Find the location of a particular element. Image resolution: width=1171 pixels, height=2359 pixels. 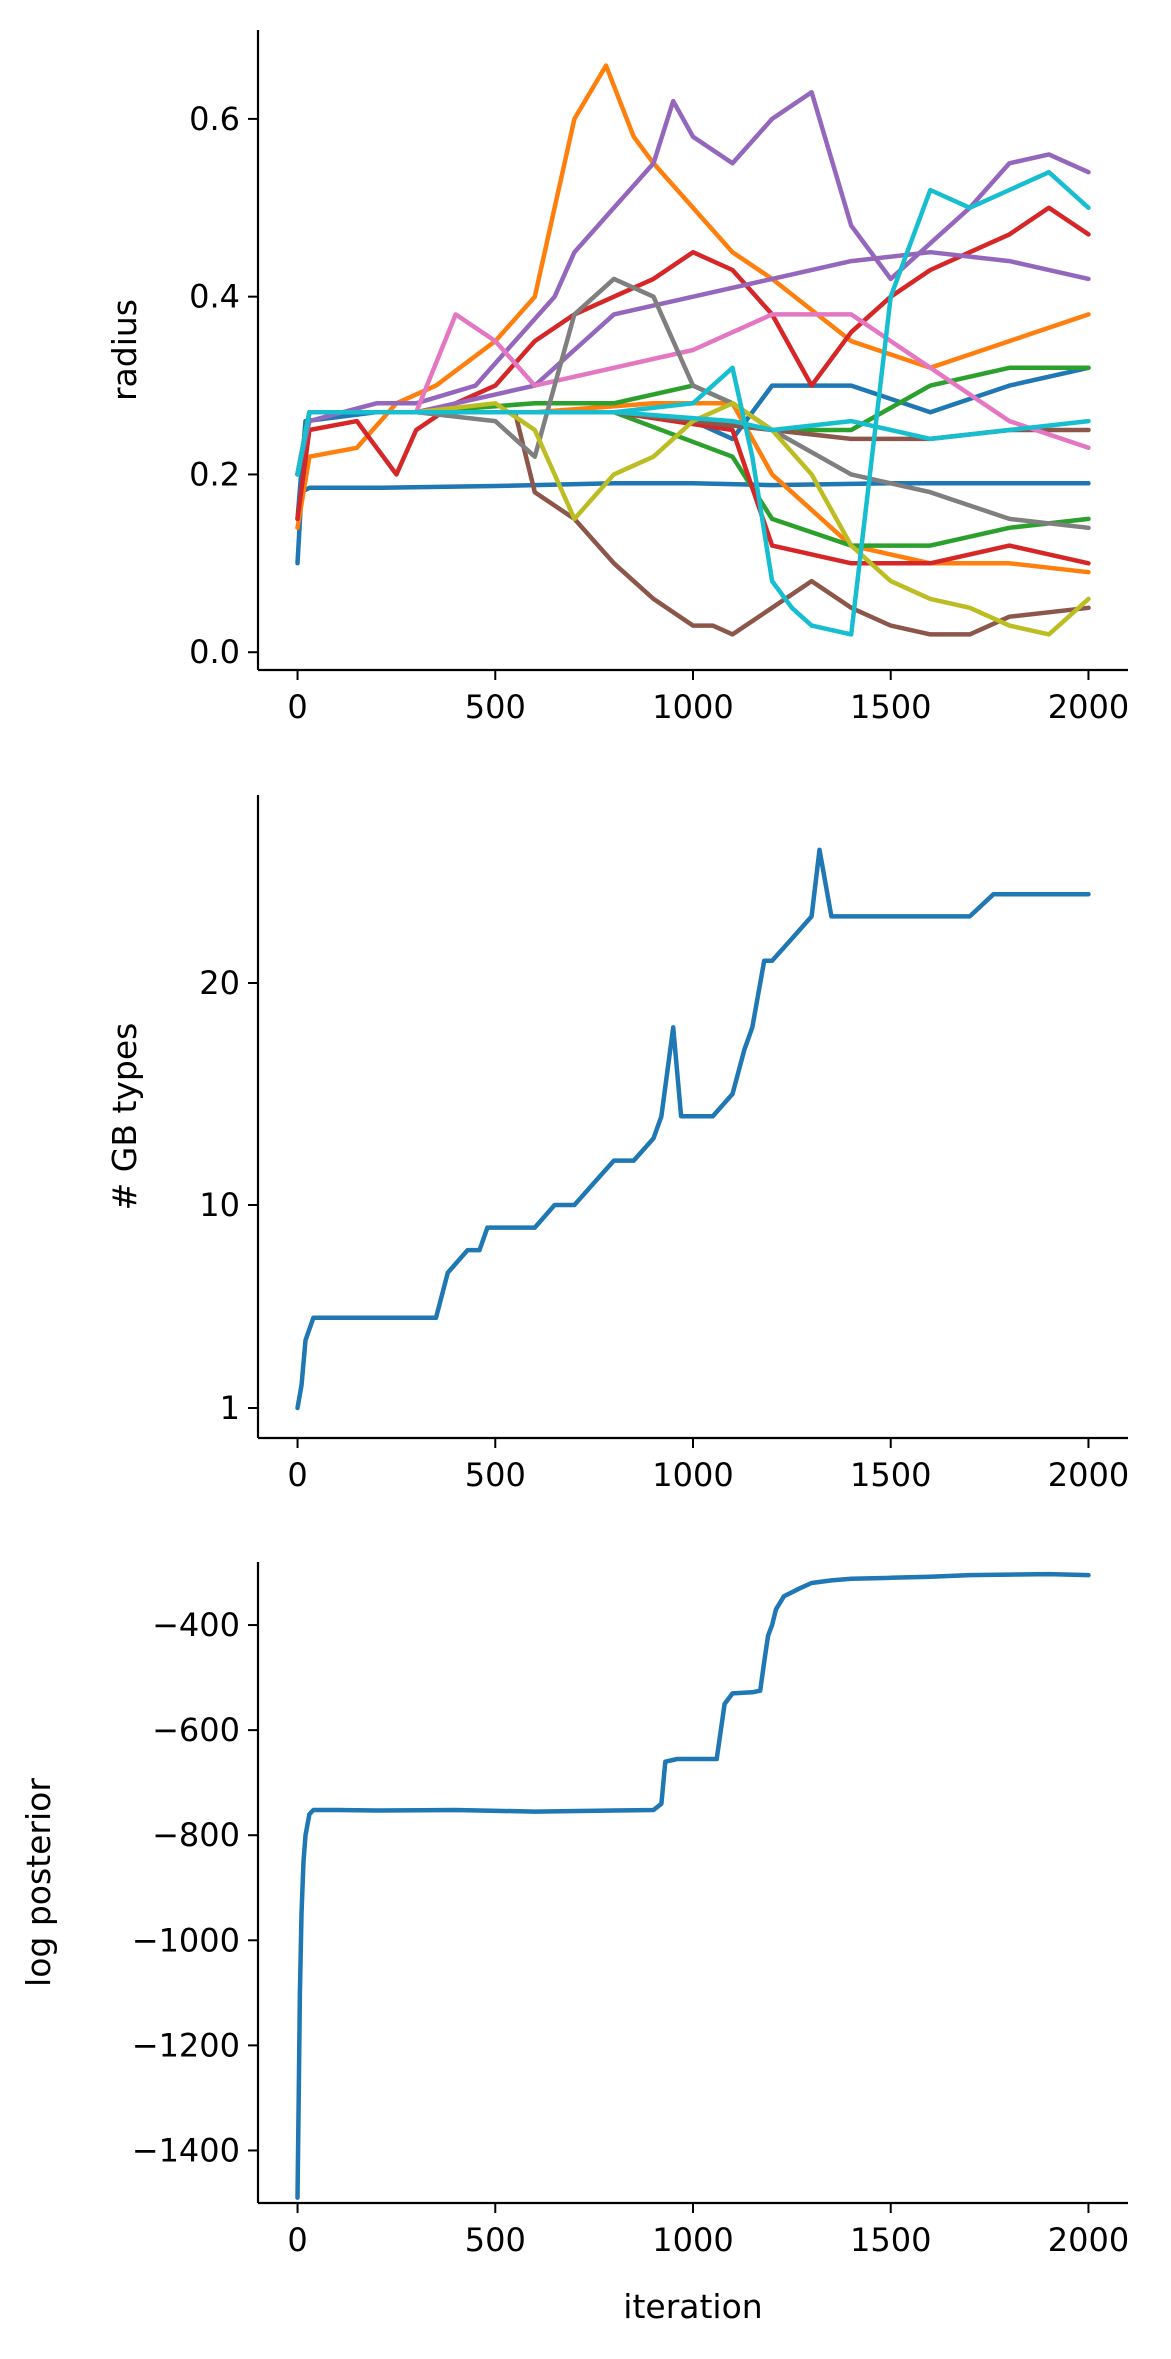

log-posterior-x-tick-label: 1500 is located at coordinates (890, 2240).